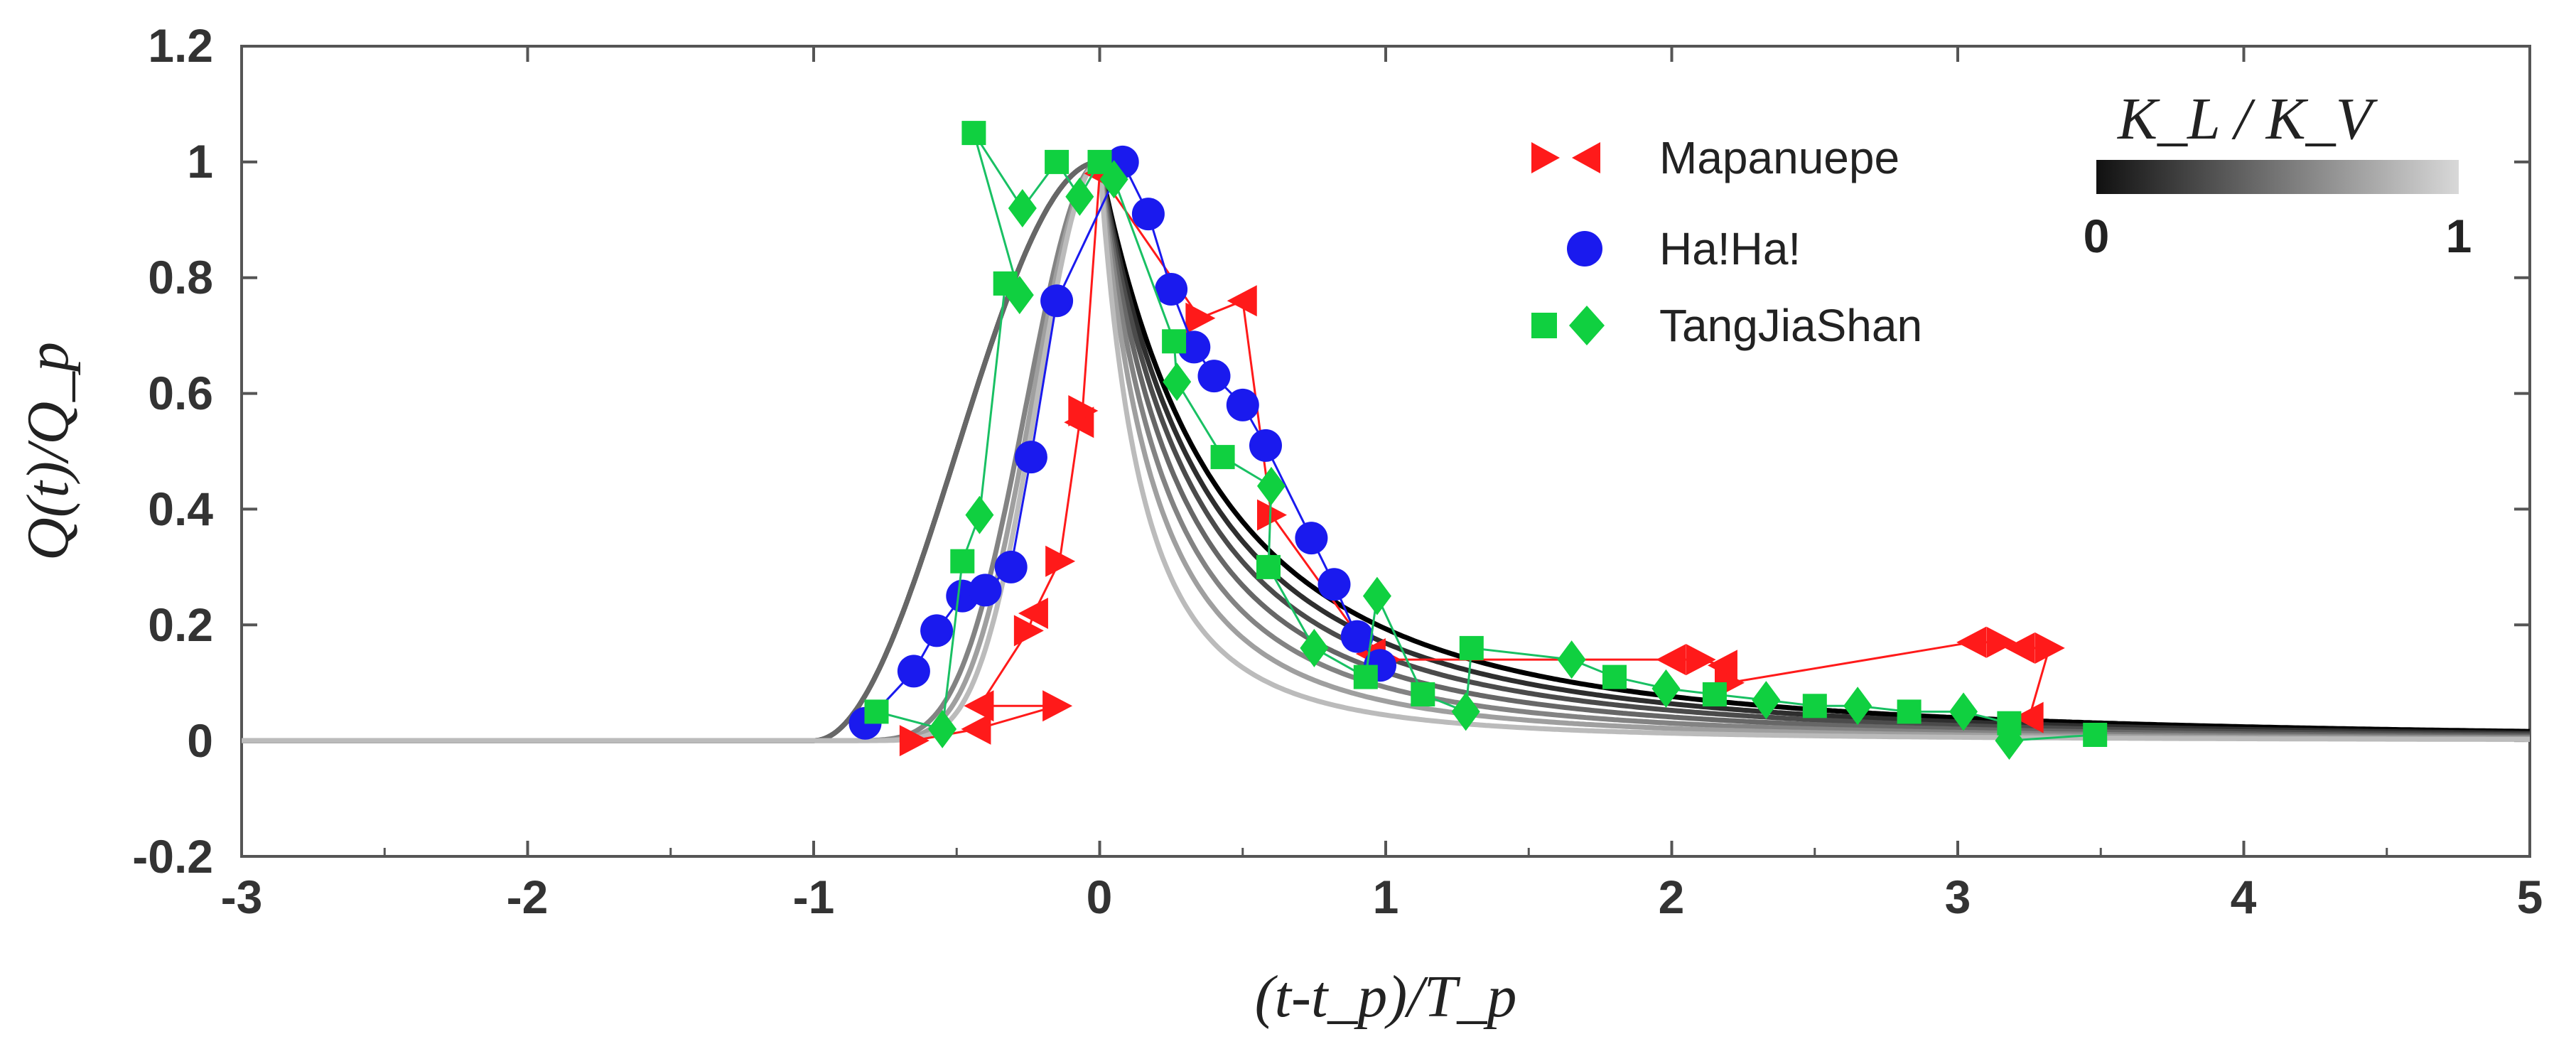 This screenshot has width=2576, height=1044. I want to click on gradient-title: K_L / K_V, so click(2248, 119).